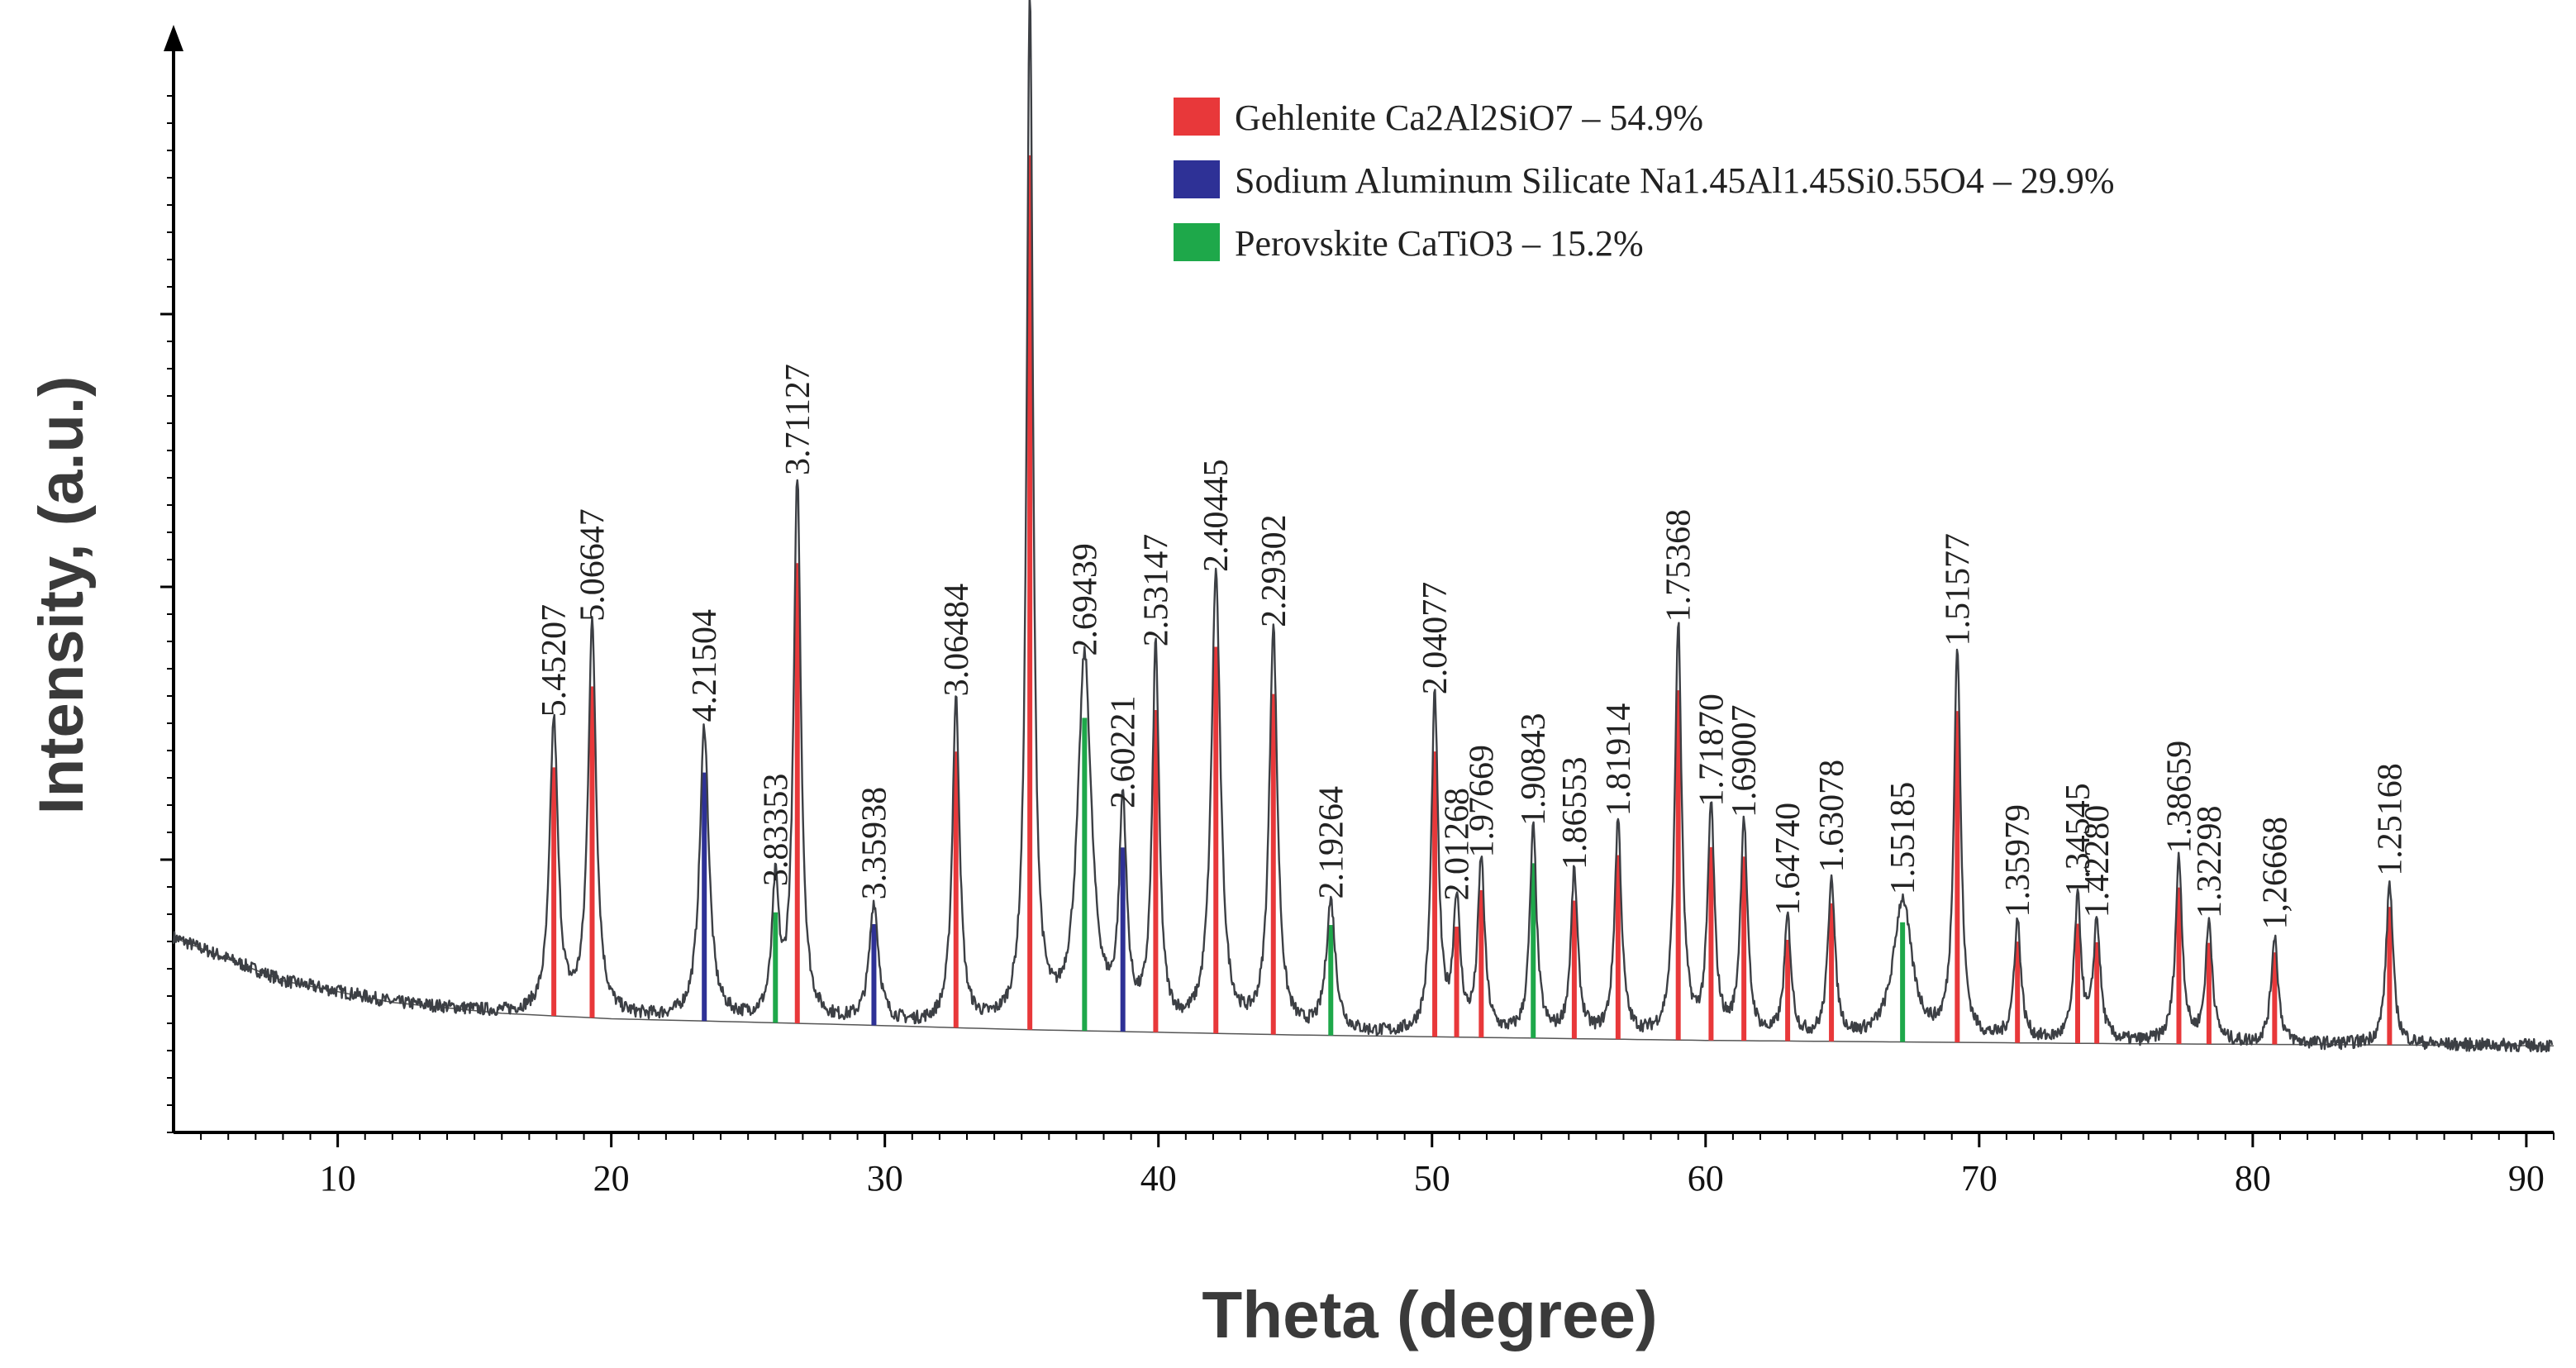  Describe the element at coordinates (1745, 761) in the screenshot. I see `peak-label: 1.69007` at that location.